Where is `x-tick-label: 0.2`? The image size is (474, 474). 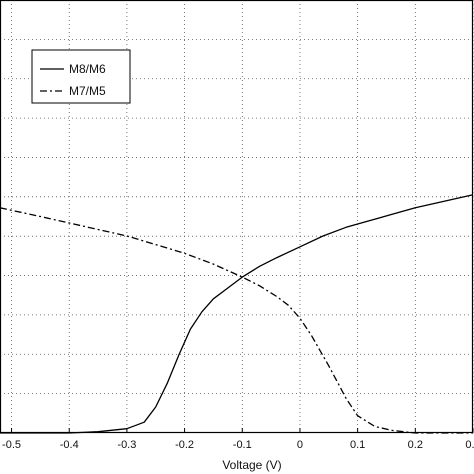 x-tick-label: 0.2 is located at coordinates (415, 445).